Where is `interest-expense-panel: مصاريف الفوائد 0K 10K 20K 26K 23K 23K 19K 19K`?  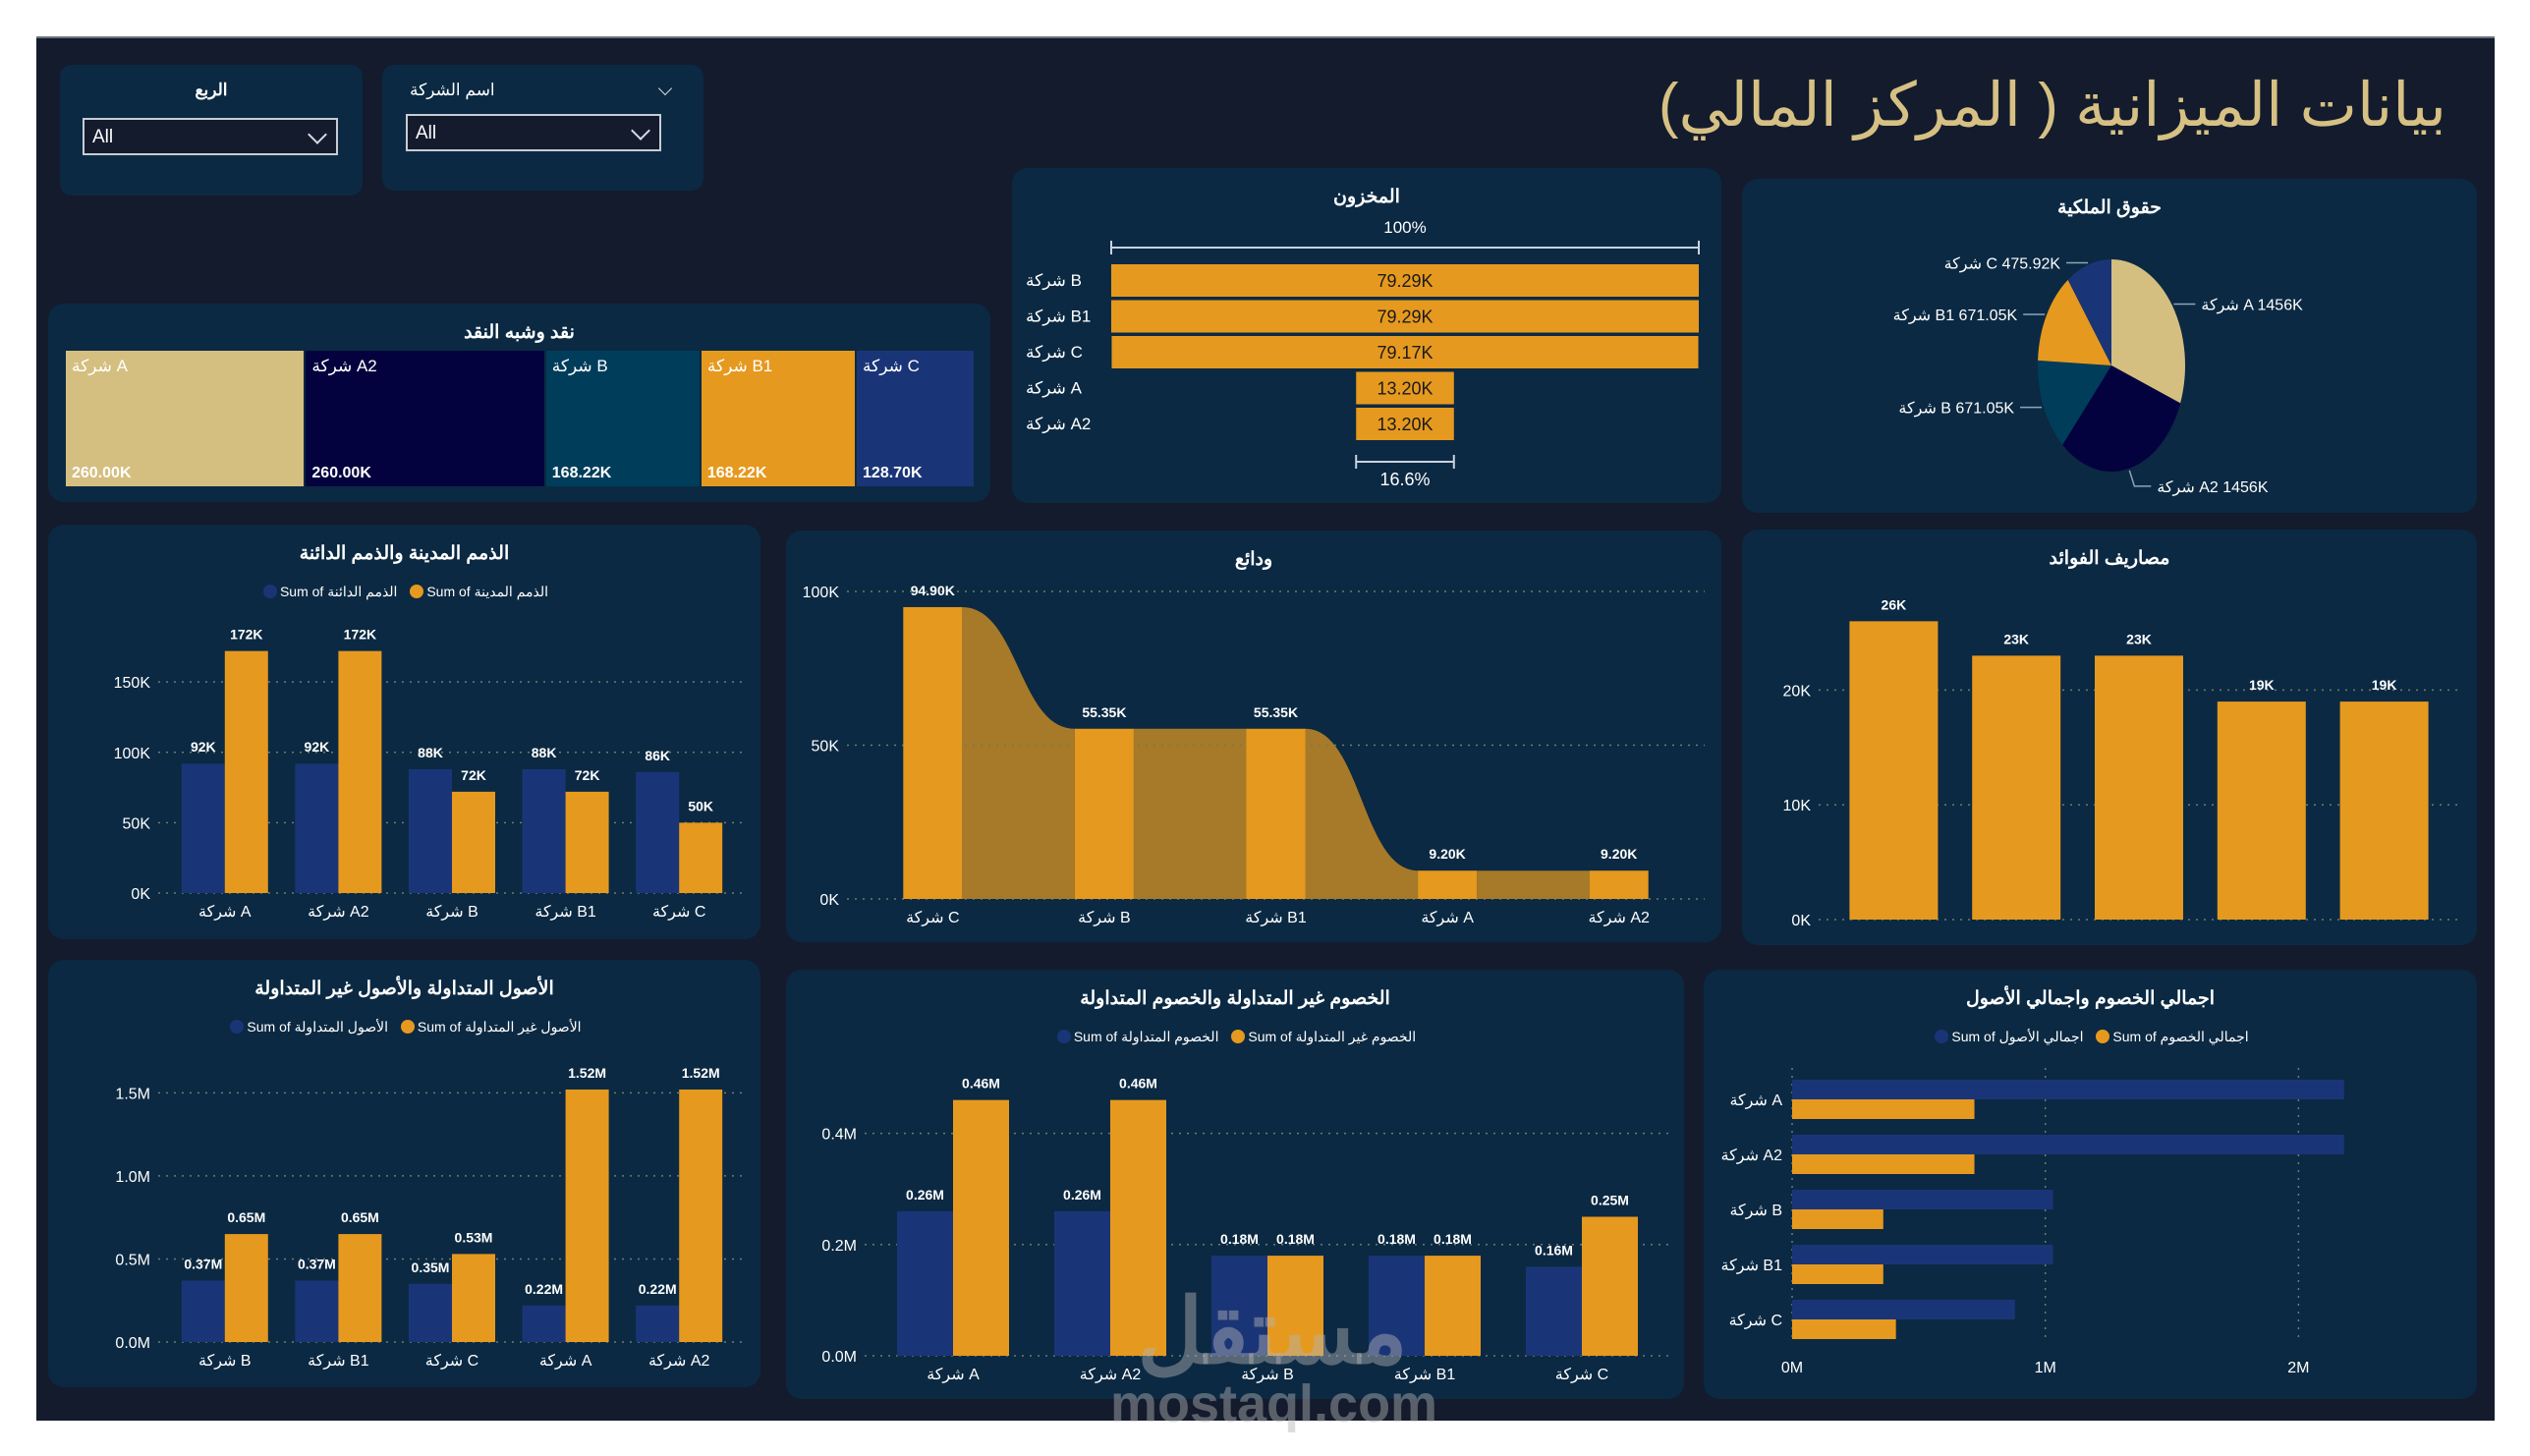
interest-expense-panel: مصاريف الفوائد 0K 10K 20K 26K 23K 23K 19K 19K is located at coordinates (2109, 737).